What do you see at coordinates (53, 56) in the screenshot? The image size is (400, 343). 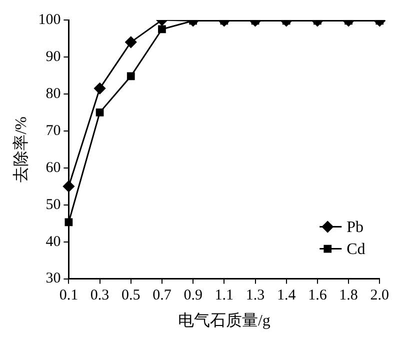 I see `y-tick-label: 90` at bounding box center [53, 56].